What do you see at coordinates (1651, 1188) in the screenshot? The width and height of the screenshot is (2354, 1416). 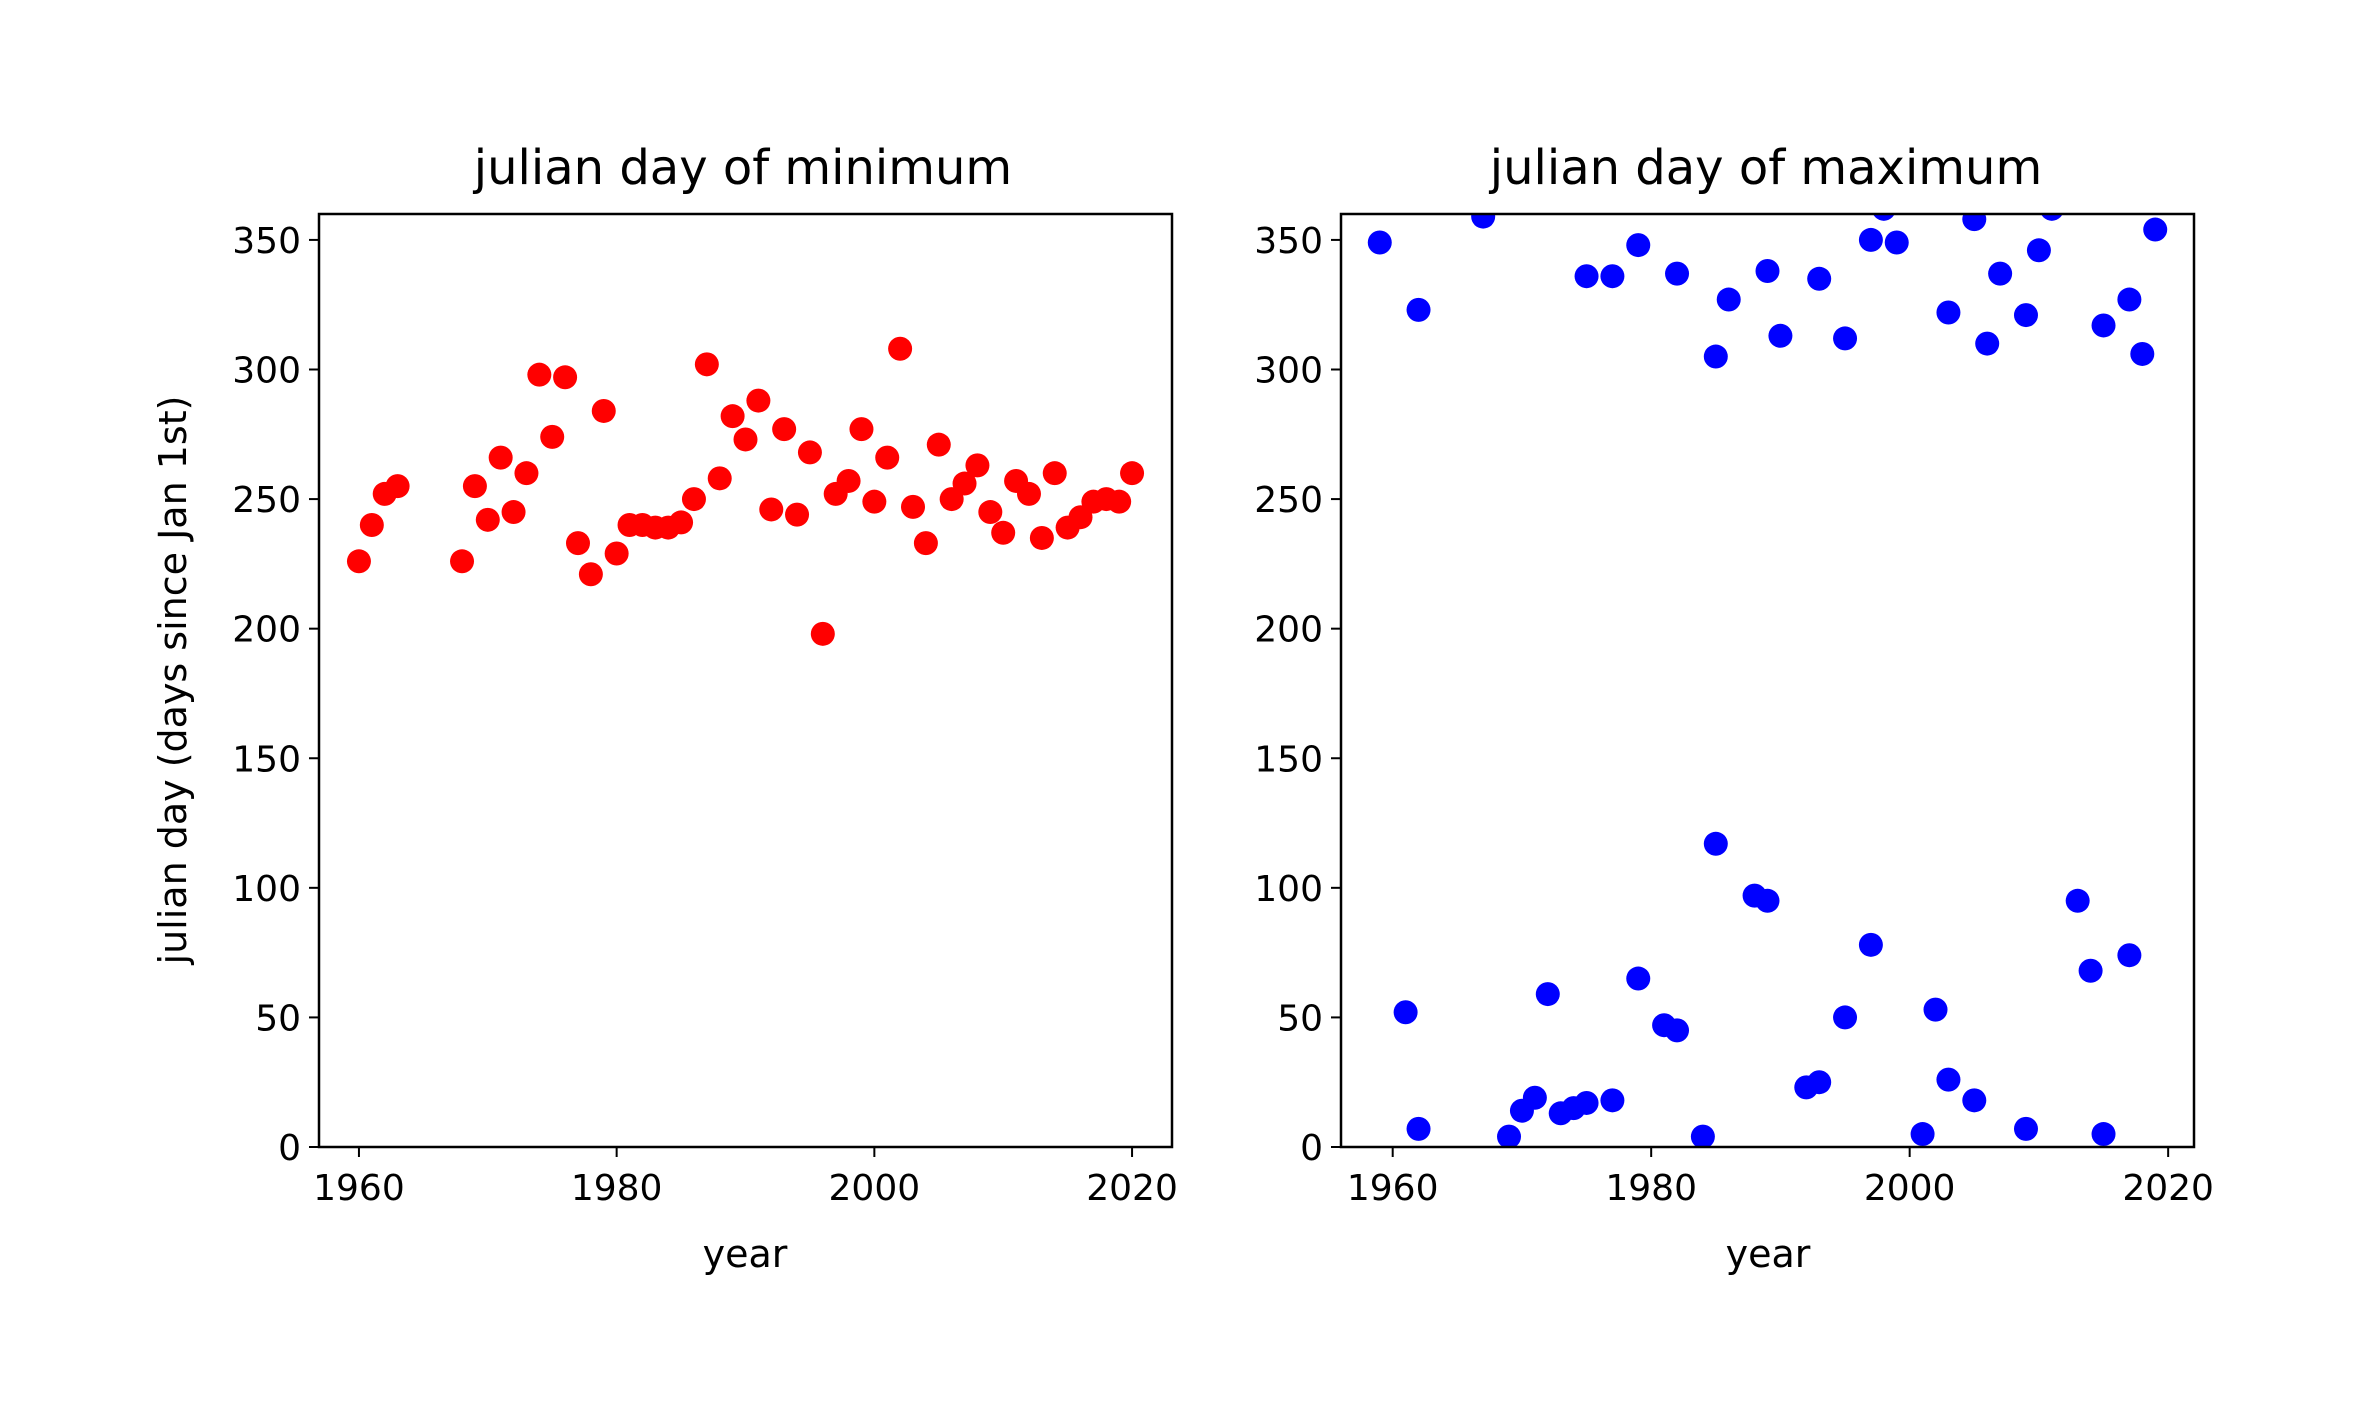 I see `maximum-x-tick-label: 1980` at bounding box center [1651, 1188].